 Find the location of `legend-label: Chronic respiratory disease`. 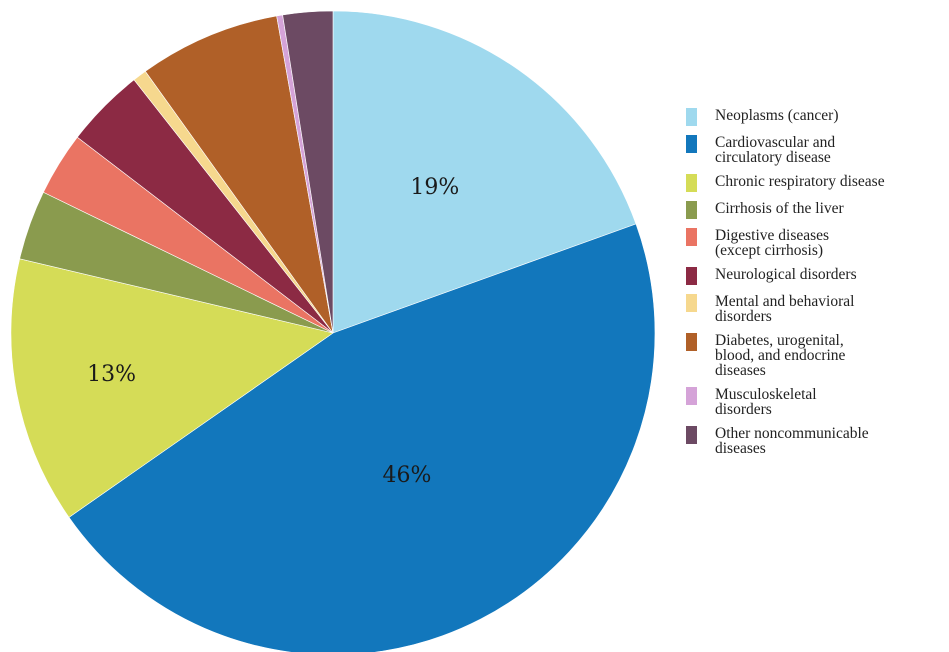

legend-label: Chronic respiratory disease is located at coordinates (800, 181).